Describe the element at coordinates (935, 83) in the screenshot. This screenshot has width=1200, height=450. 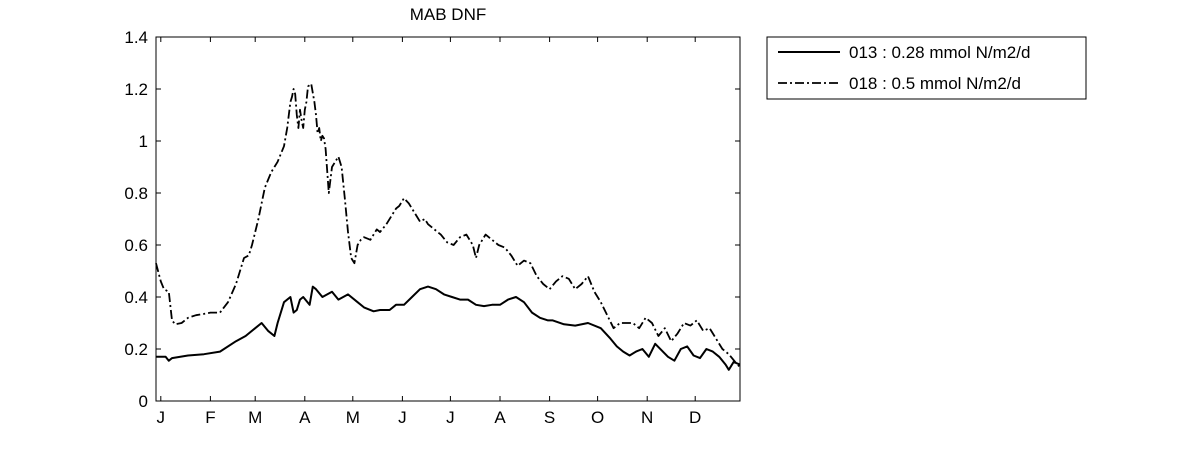
I see `legend-label: 018 : 0.5 mmol N/m2/d` at that location.